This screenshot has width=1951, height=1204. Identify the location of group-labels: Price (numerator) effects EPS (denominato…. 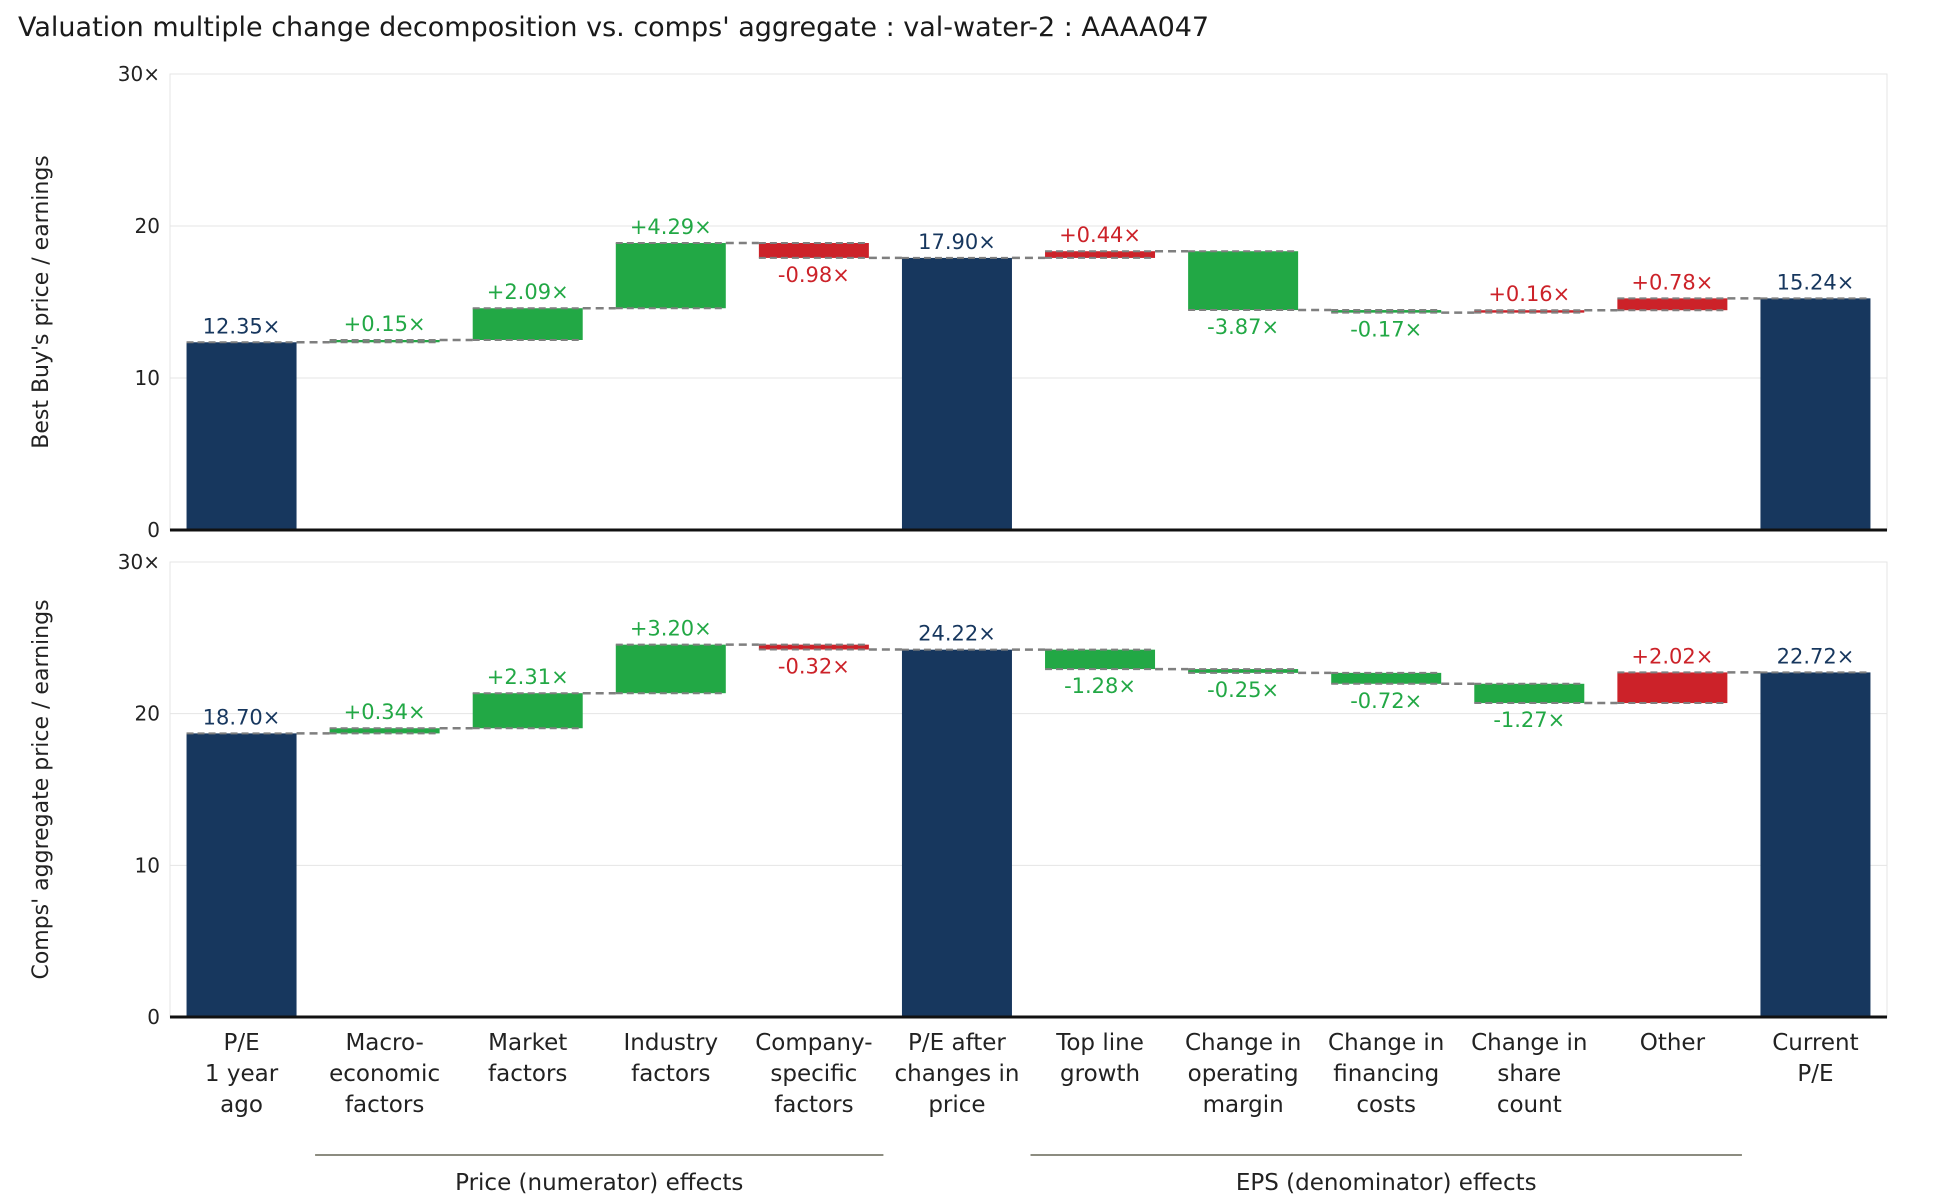
(1028, 1175).